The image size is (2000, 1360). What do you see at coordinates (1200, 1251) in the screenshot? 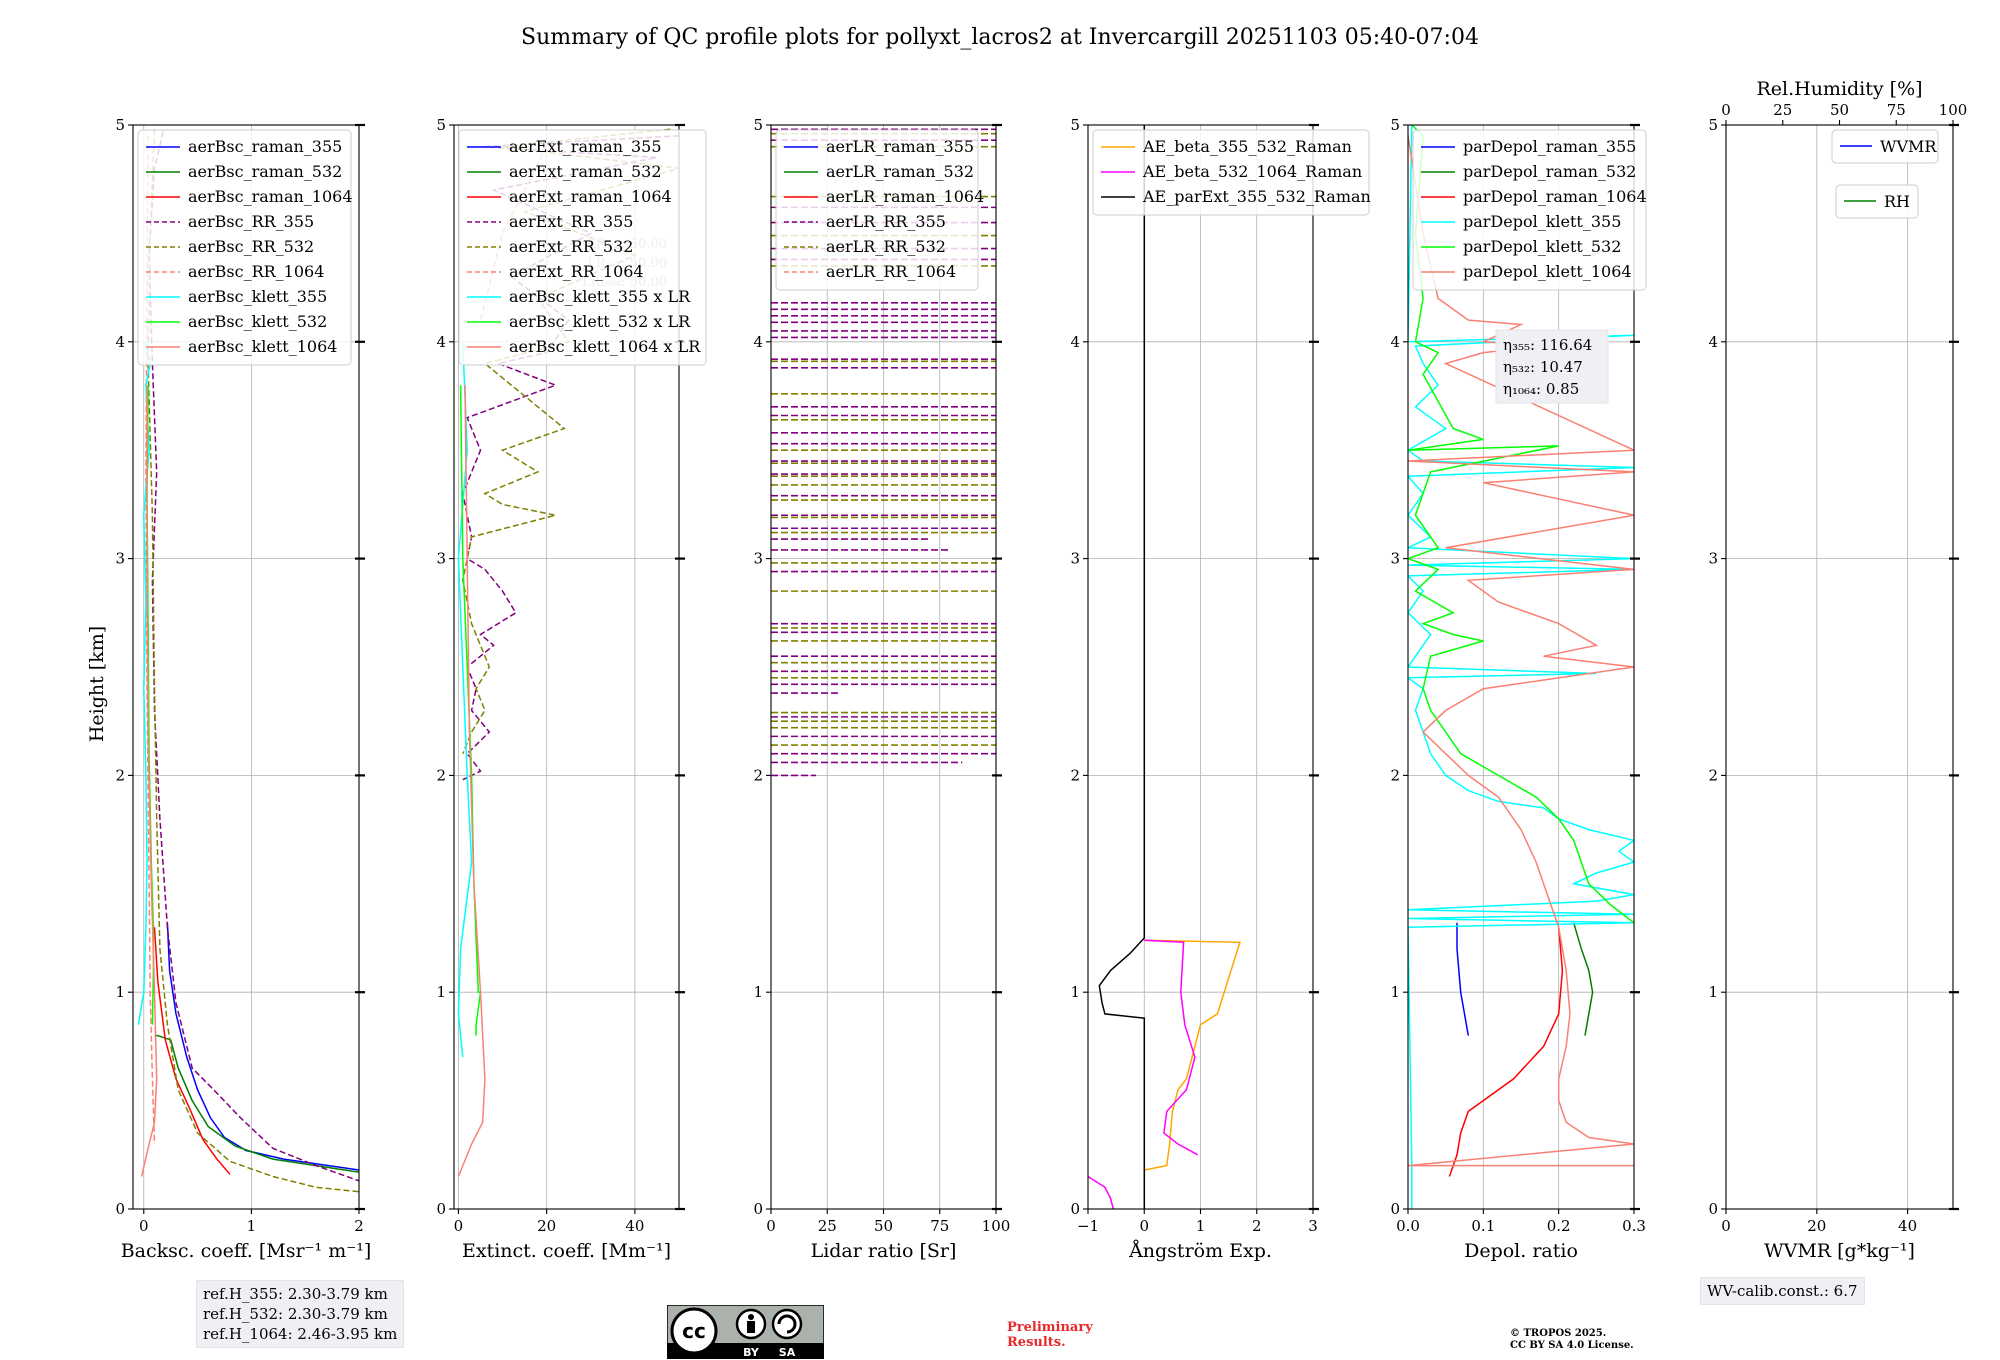
I see `x-axis-label: Ångström Exp.` at bounding box center [1200, 1251].